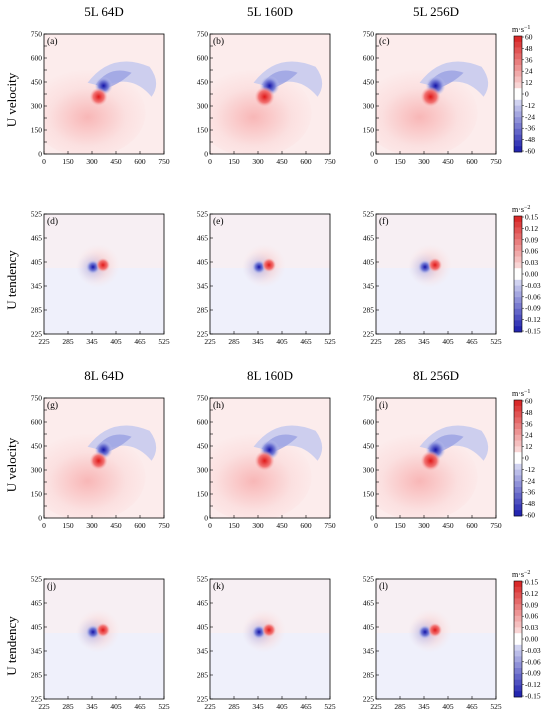 The height and width of the screenshot is (718, 550). I want to click on panel-b: (b) 0 150 300 450 600 750 0 150 300 450 600 750, so click(266, 98).